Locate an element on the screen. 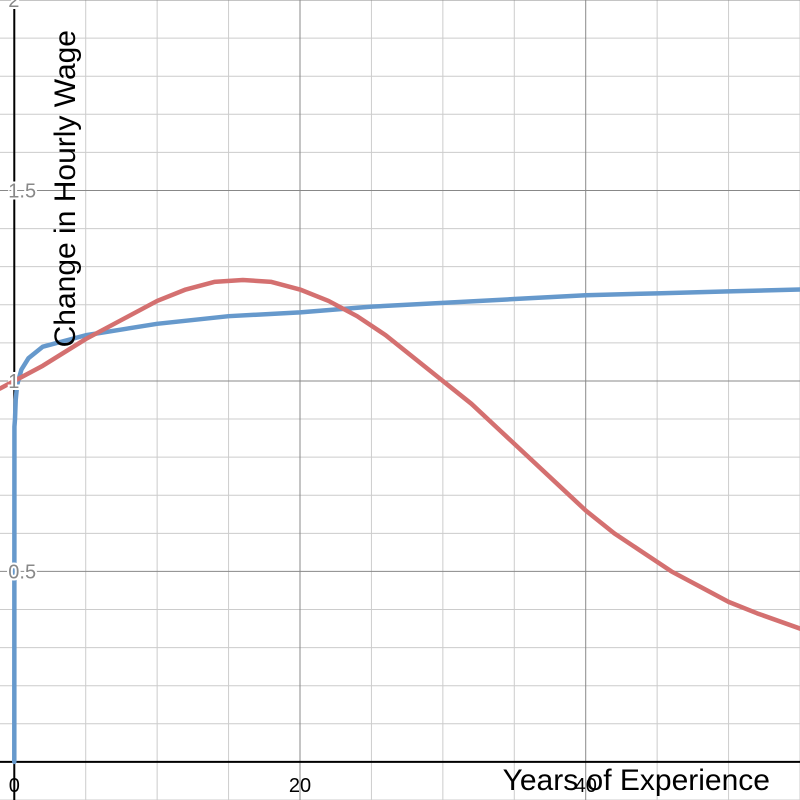 This screenshot has height=800, width=800. x-tick-label: 40 is located at coordinates (586, 786).